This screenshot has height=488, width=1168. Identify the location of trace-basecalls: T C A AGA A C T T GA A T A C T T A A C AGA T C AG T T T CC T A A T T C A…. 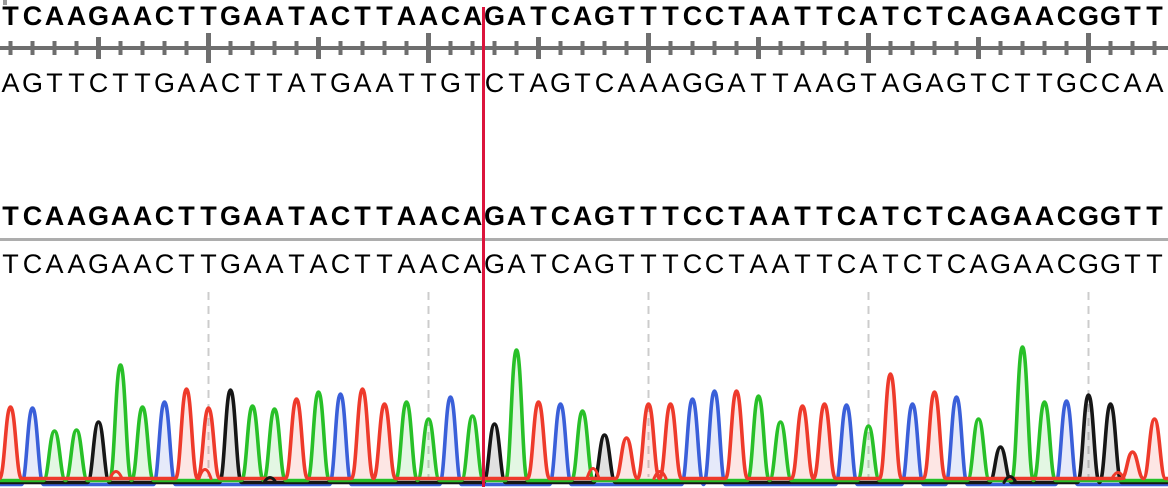
(583, 264).